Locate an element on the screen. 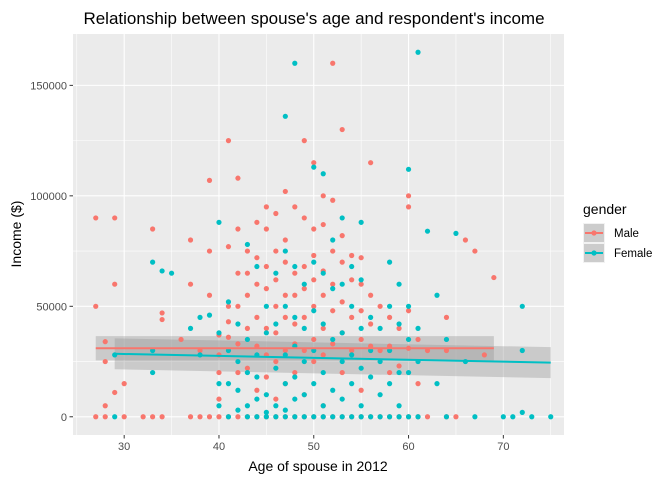 The image size is (672, 480). x-tick-label: 60 is located at coordinates (408, 447).